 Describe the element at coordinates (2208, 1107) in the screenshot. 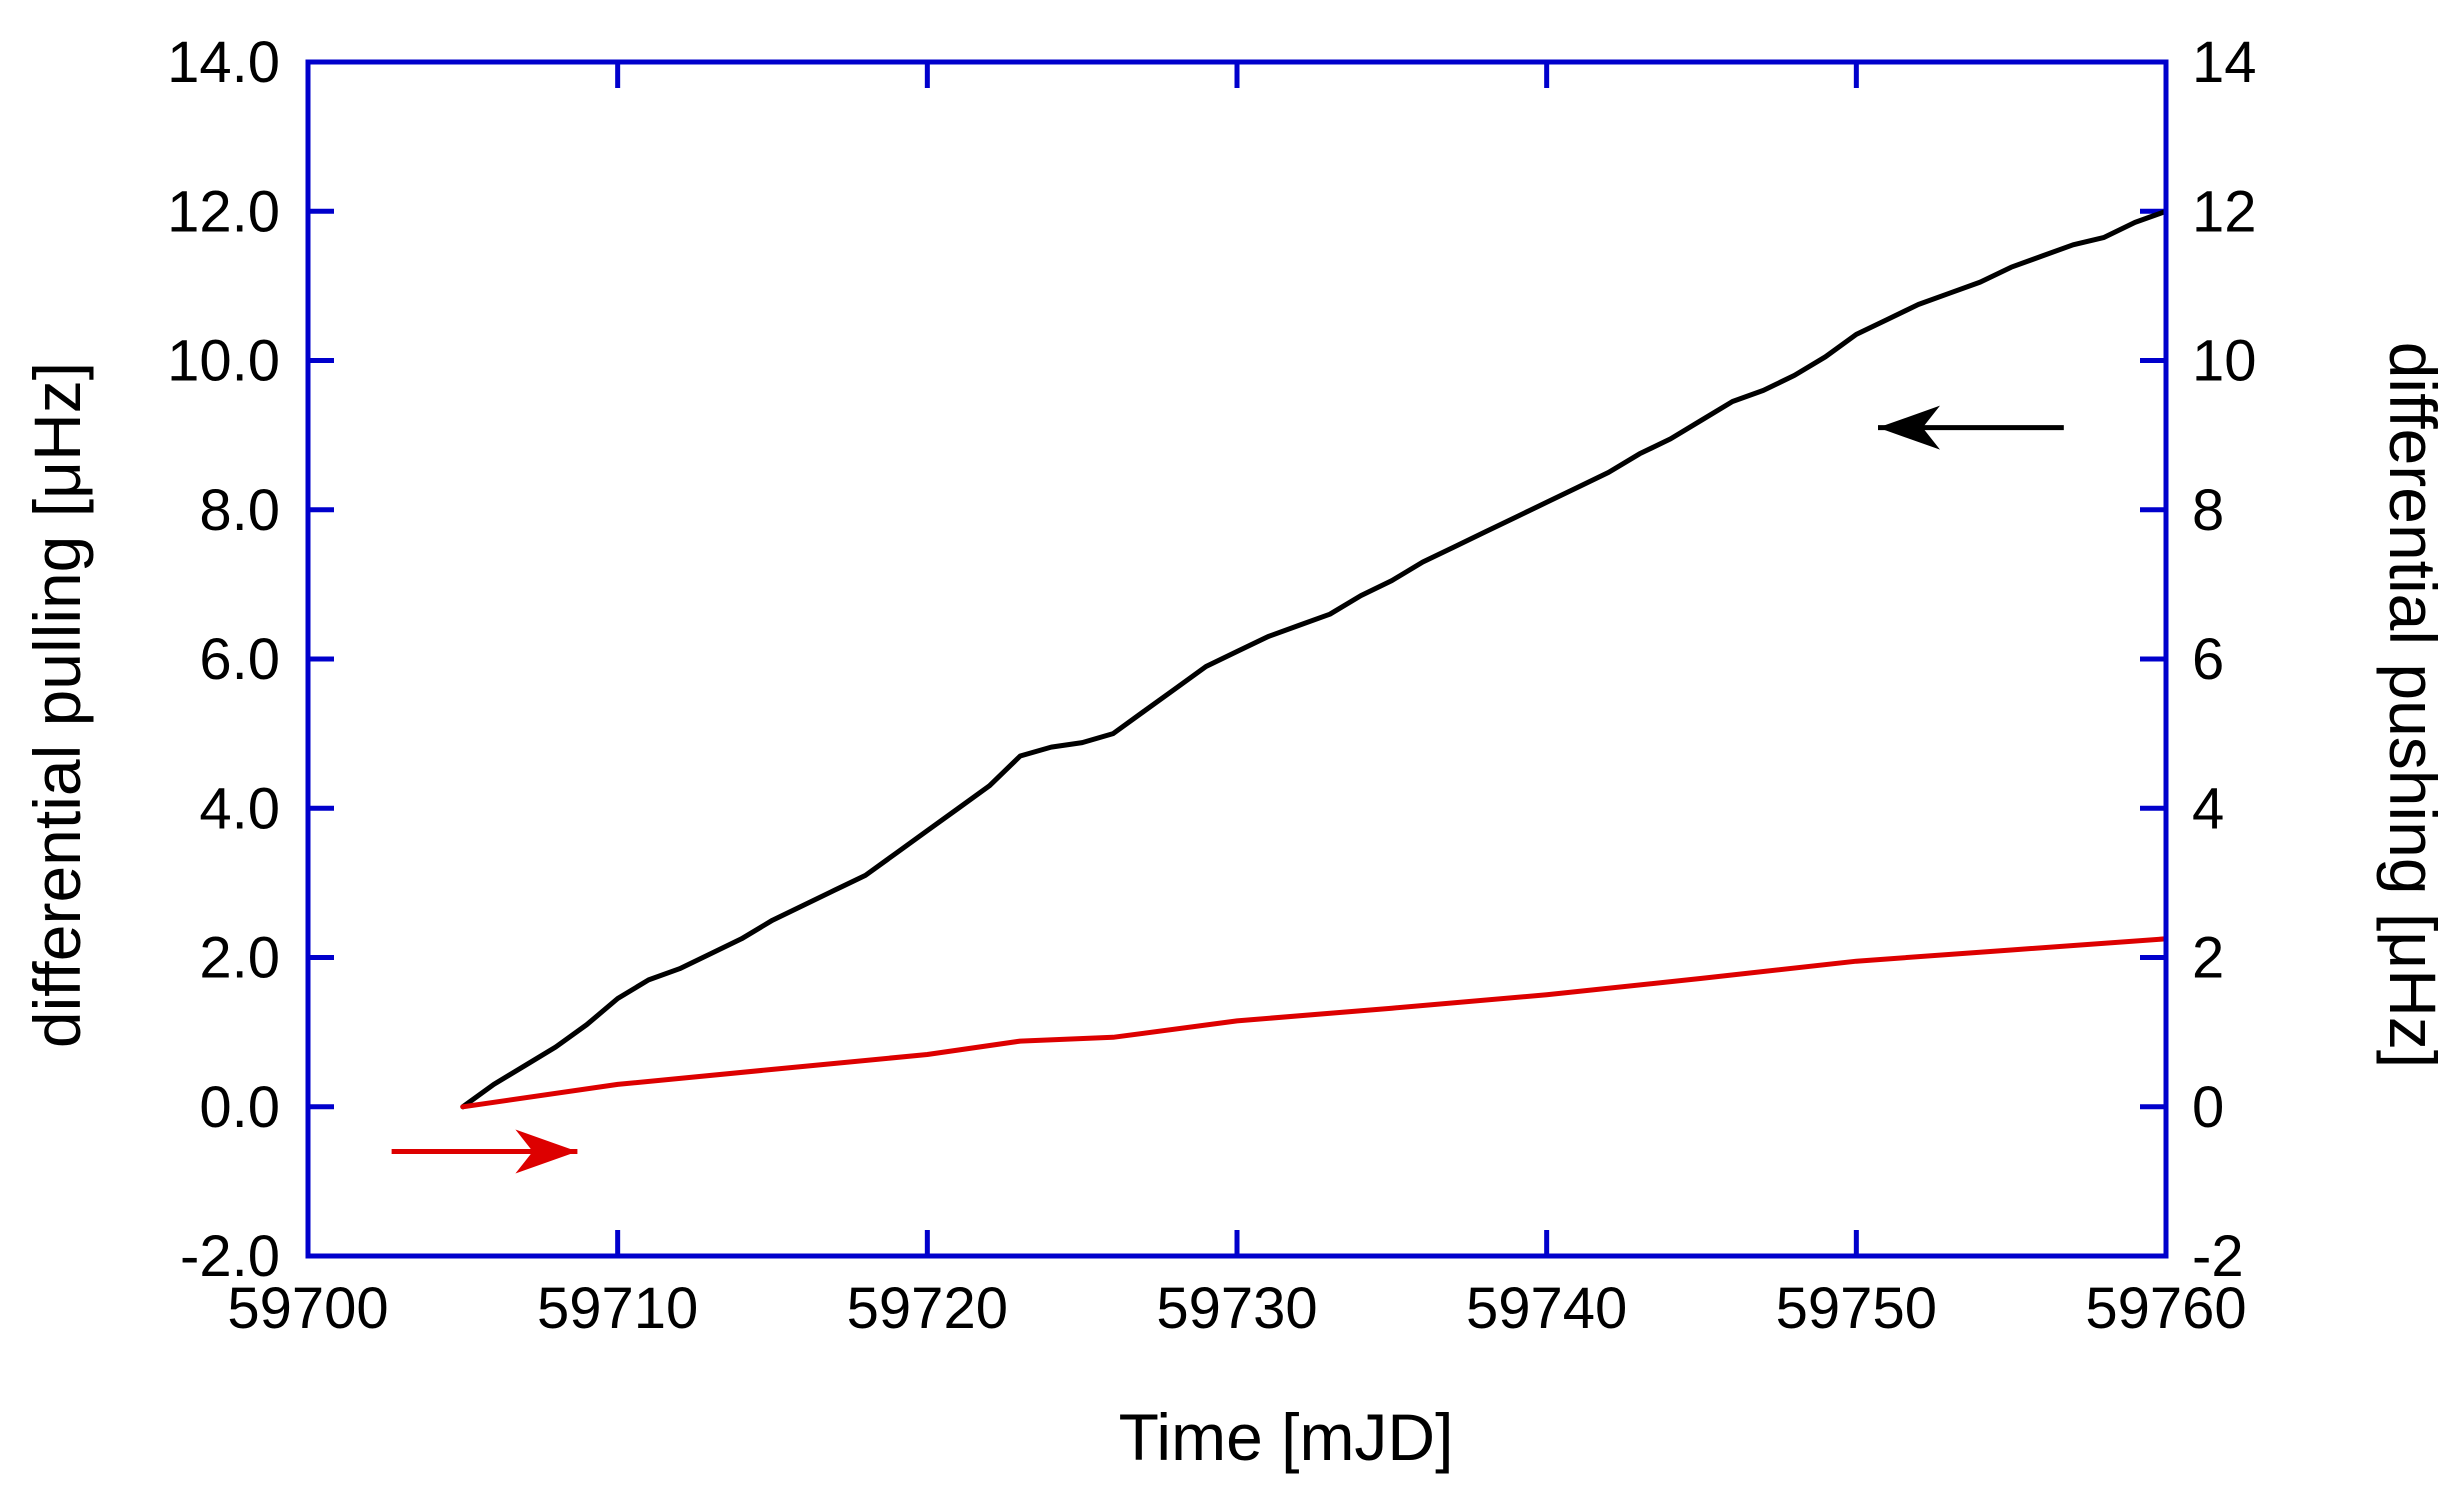

I see `y-tick-label-right: 0` at that location.